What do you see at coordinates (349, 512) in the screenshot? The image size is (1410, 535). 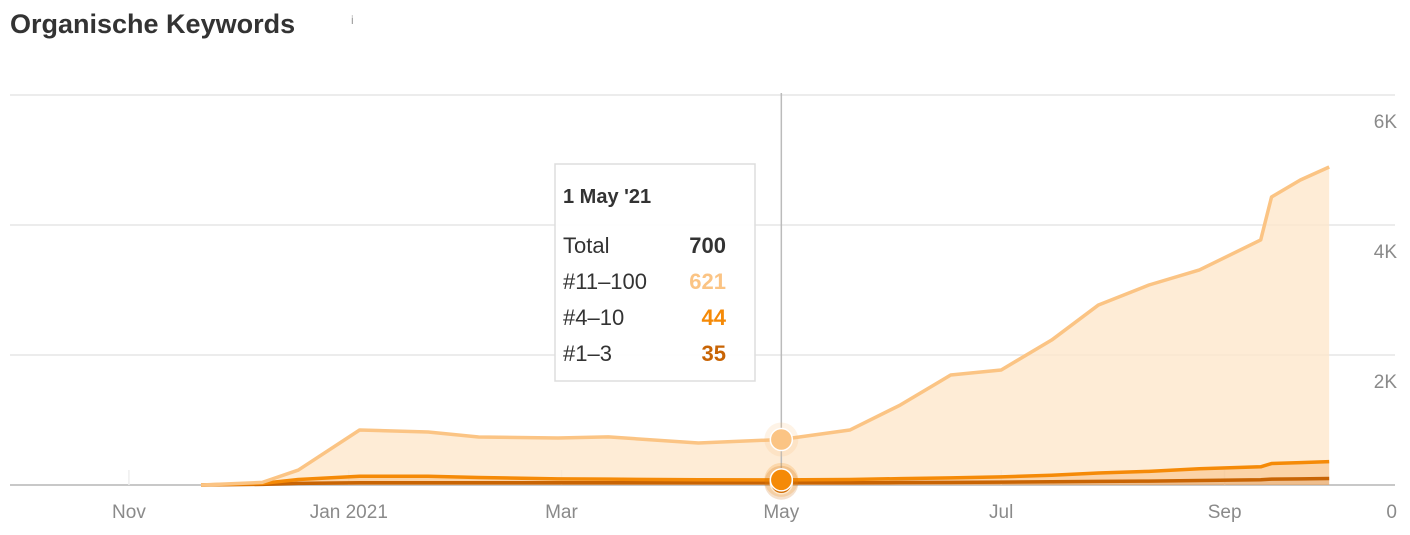 I see `x-tick-label: Jan 2021` at bounding box center [349, 512].